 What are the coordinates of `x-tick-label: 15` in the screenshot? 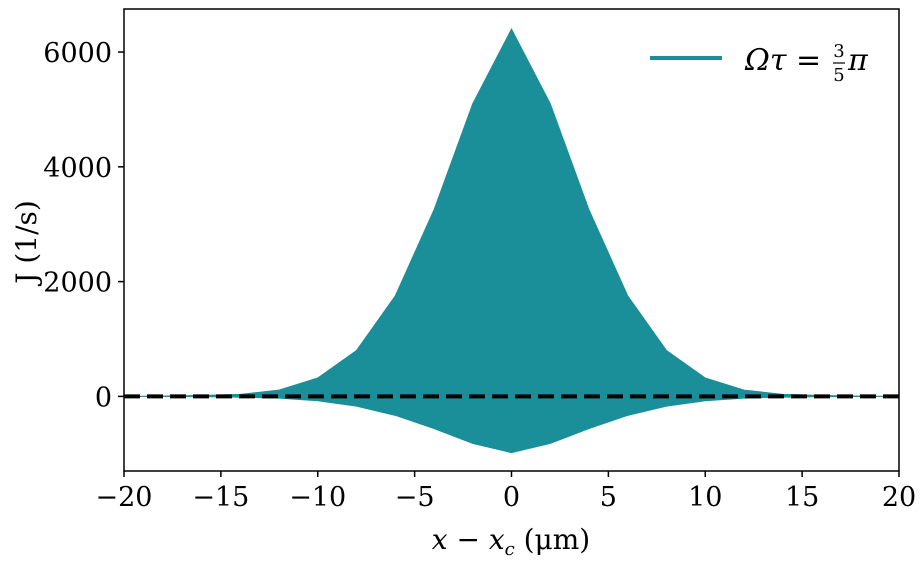 It's located at (802, 497).